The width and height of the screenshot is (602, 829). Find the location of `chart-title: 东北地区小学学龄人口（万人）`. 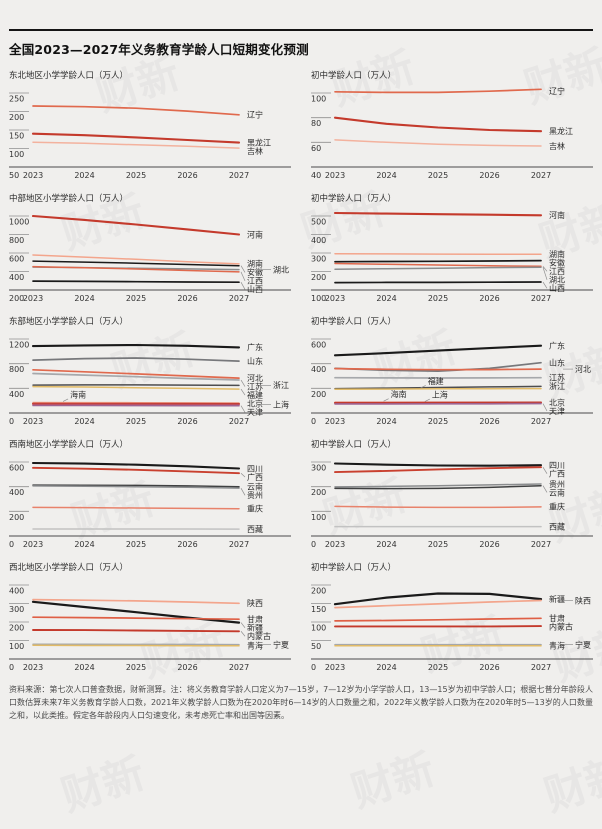

chart-title: 东北地区小学学龄人口（万人） is located at coordinates (69, 76).